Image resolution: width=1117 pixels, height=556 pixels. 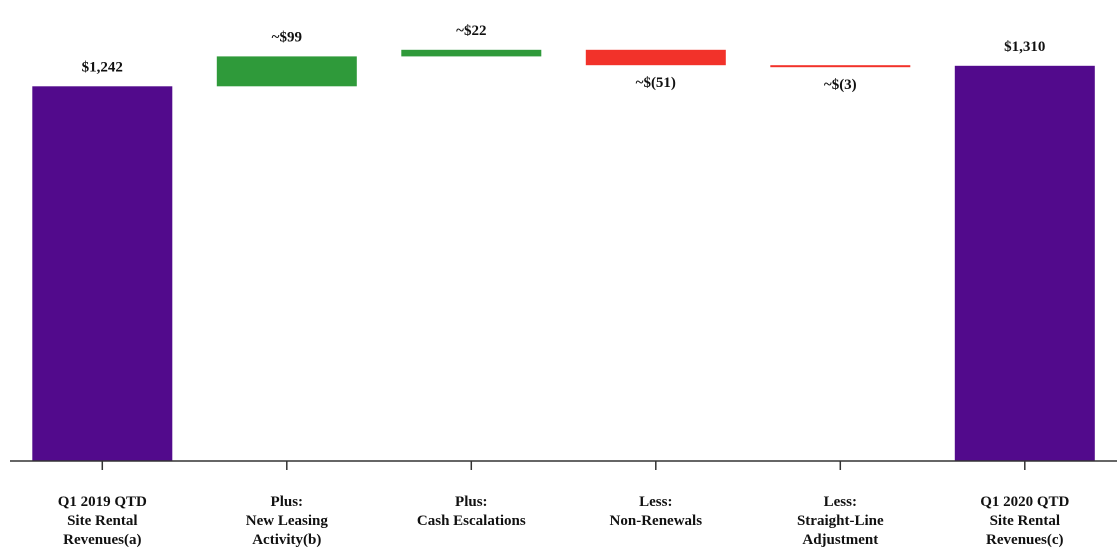 I want to click on category-label-line: New Leasing, so click(x=287, y=521).